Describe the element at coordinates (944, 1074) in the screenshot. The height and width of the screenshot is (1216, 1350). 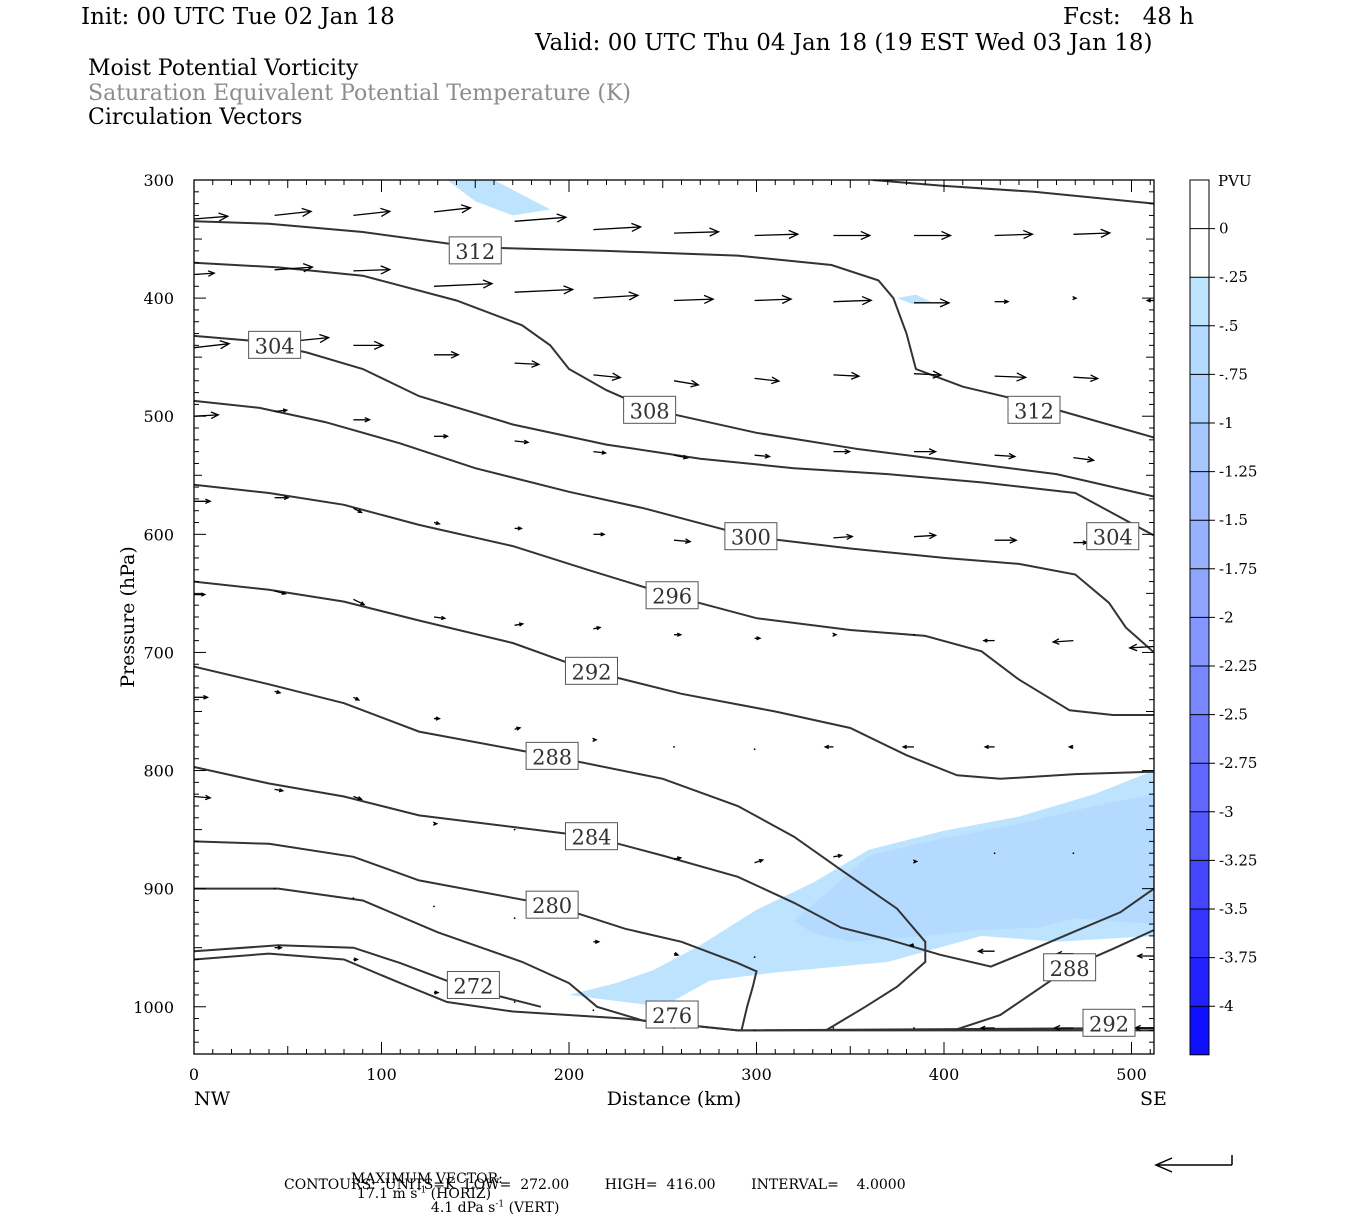
I see `x-tick-label: 400` at that location.